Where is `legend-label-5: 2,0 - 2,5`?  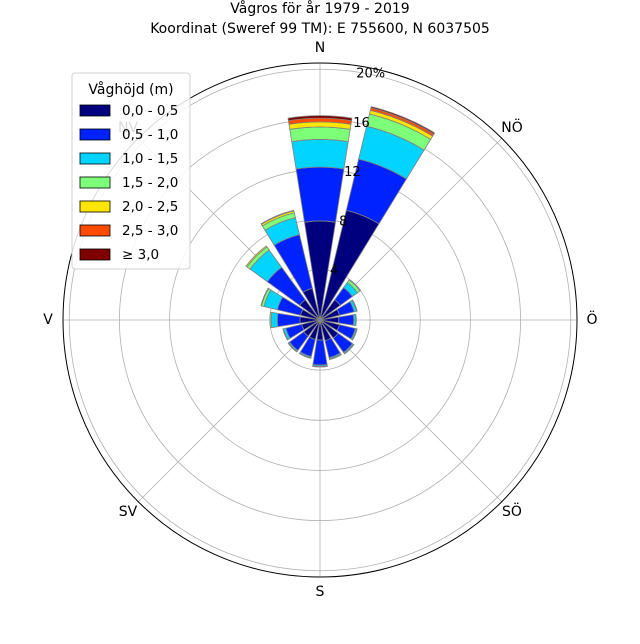 legend-label-5: 2,0 - 2,5 is located at coordinates (150, 207).